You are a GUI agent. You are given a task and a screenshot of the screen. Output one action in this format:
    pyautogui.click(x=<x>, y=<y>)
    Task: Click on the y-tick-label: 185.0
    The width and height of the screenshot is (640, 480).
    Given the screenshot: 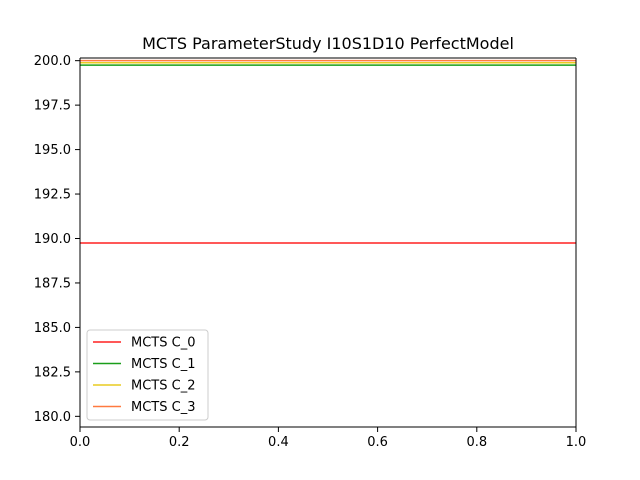 What is the action you would take?
    pyautogui.click(x=52, y=328)
    